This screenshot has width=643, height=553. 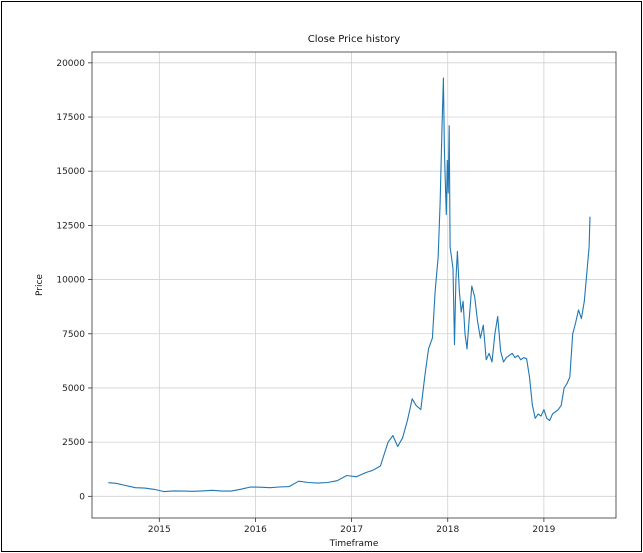 I want to click on y-tick-label: 15000, so click(x=70, y=172).